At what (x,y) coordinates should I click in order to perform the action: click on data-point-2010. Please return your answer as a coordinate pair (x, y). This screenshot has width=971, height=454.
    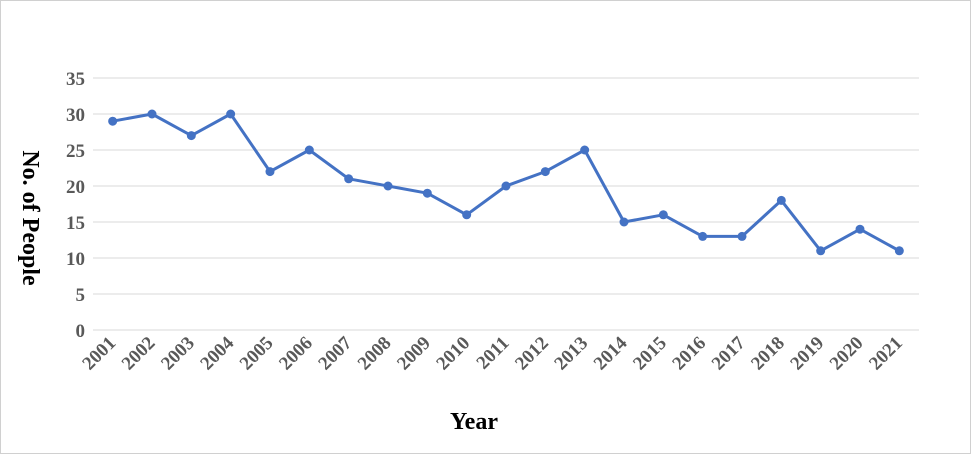
    Looking at the image, I should click on (467, 215).